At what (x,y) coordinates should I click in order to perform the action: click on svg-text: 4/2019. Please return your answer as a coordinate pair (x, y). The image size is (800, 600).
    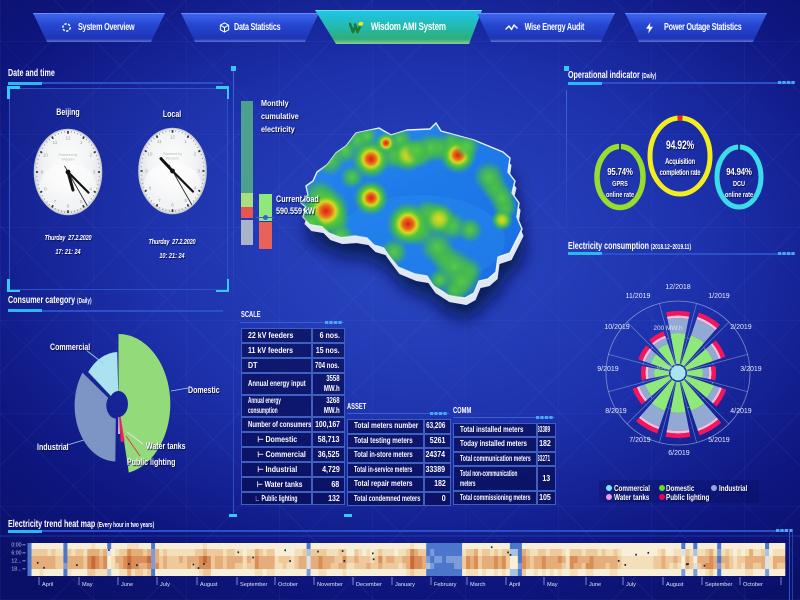
    Looking at the image, I should click on (741, 411).